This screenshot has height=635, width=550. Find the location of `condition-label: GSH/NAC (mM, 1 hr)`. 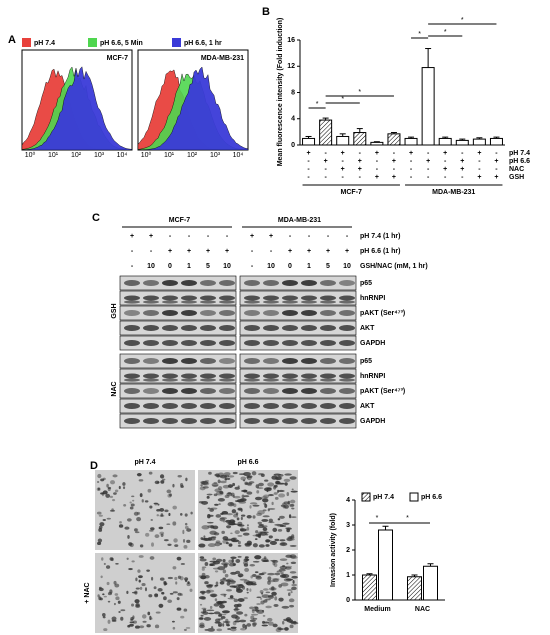

condition-label: GSH/NAC (mM, 1 hr) is located at coordinates (394, 266).